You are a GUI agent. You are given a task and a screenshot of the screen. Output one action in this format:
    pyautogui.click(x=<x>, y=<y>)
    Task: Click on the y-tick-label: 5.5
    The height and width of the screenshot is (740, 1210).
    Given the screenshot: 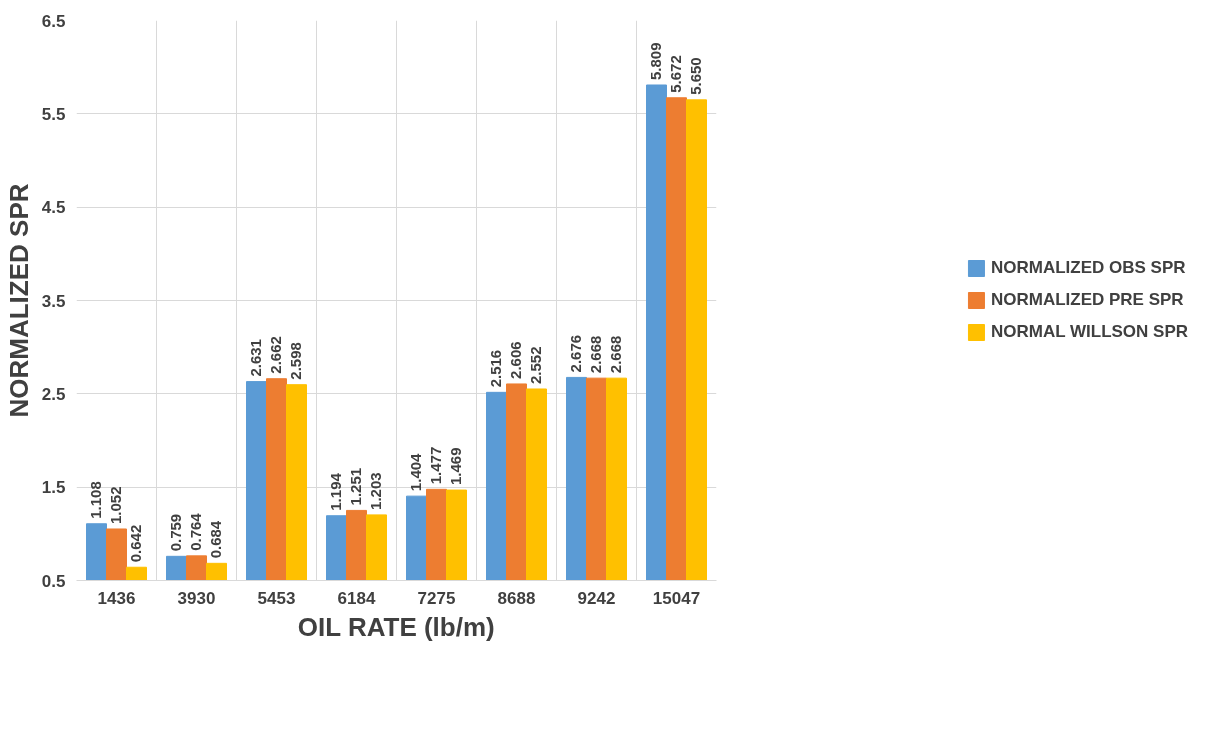 What is the action you would take?
    pyautogui.click(x=53, y=114)
    